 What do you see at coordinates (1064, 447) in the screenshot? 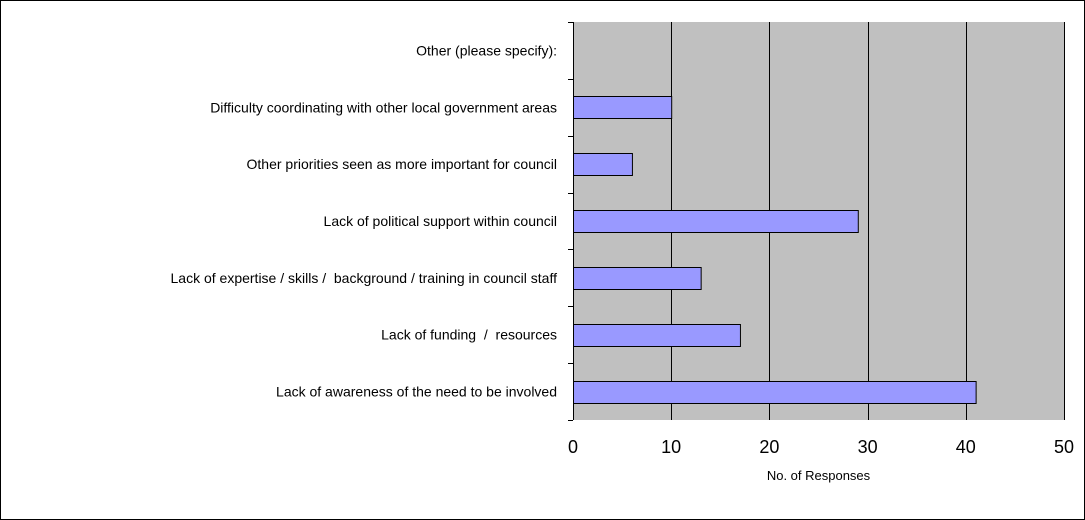
I see `x-tick-label: 50` at bounding box center [1064, 447].